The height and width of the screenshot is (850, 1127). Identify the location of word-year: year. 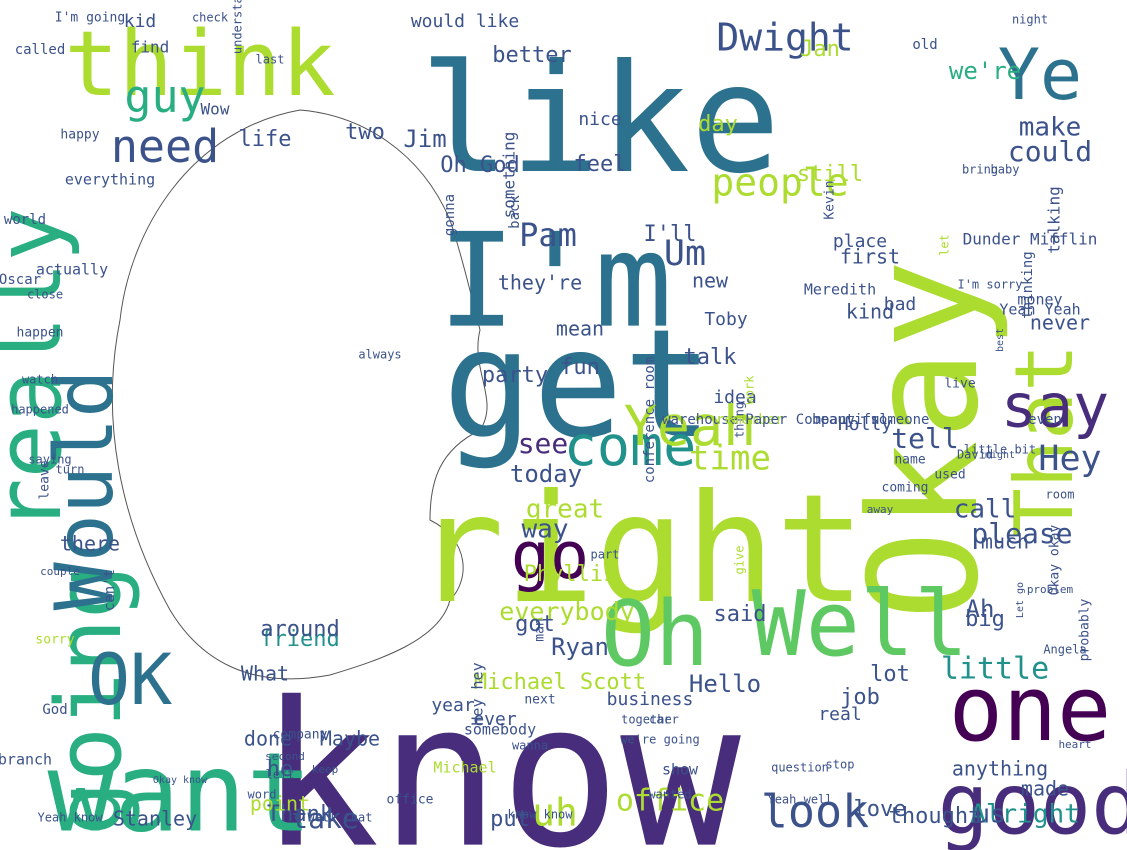
(453, 705).